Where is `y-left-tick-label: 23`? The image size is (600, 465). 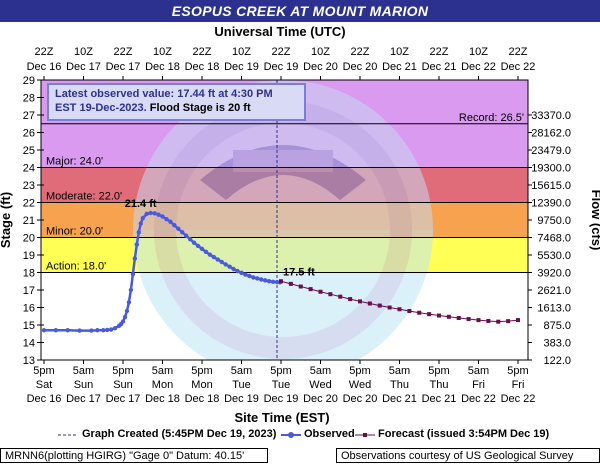 y-left-tick-label: 23 is located at coordinates (29, 186).